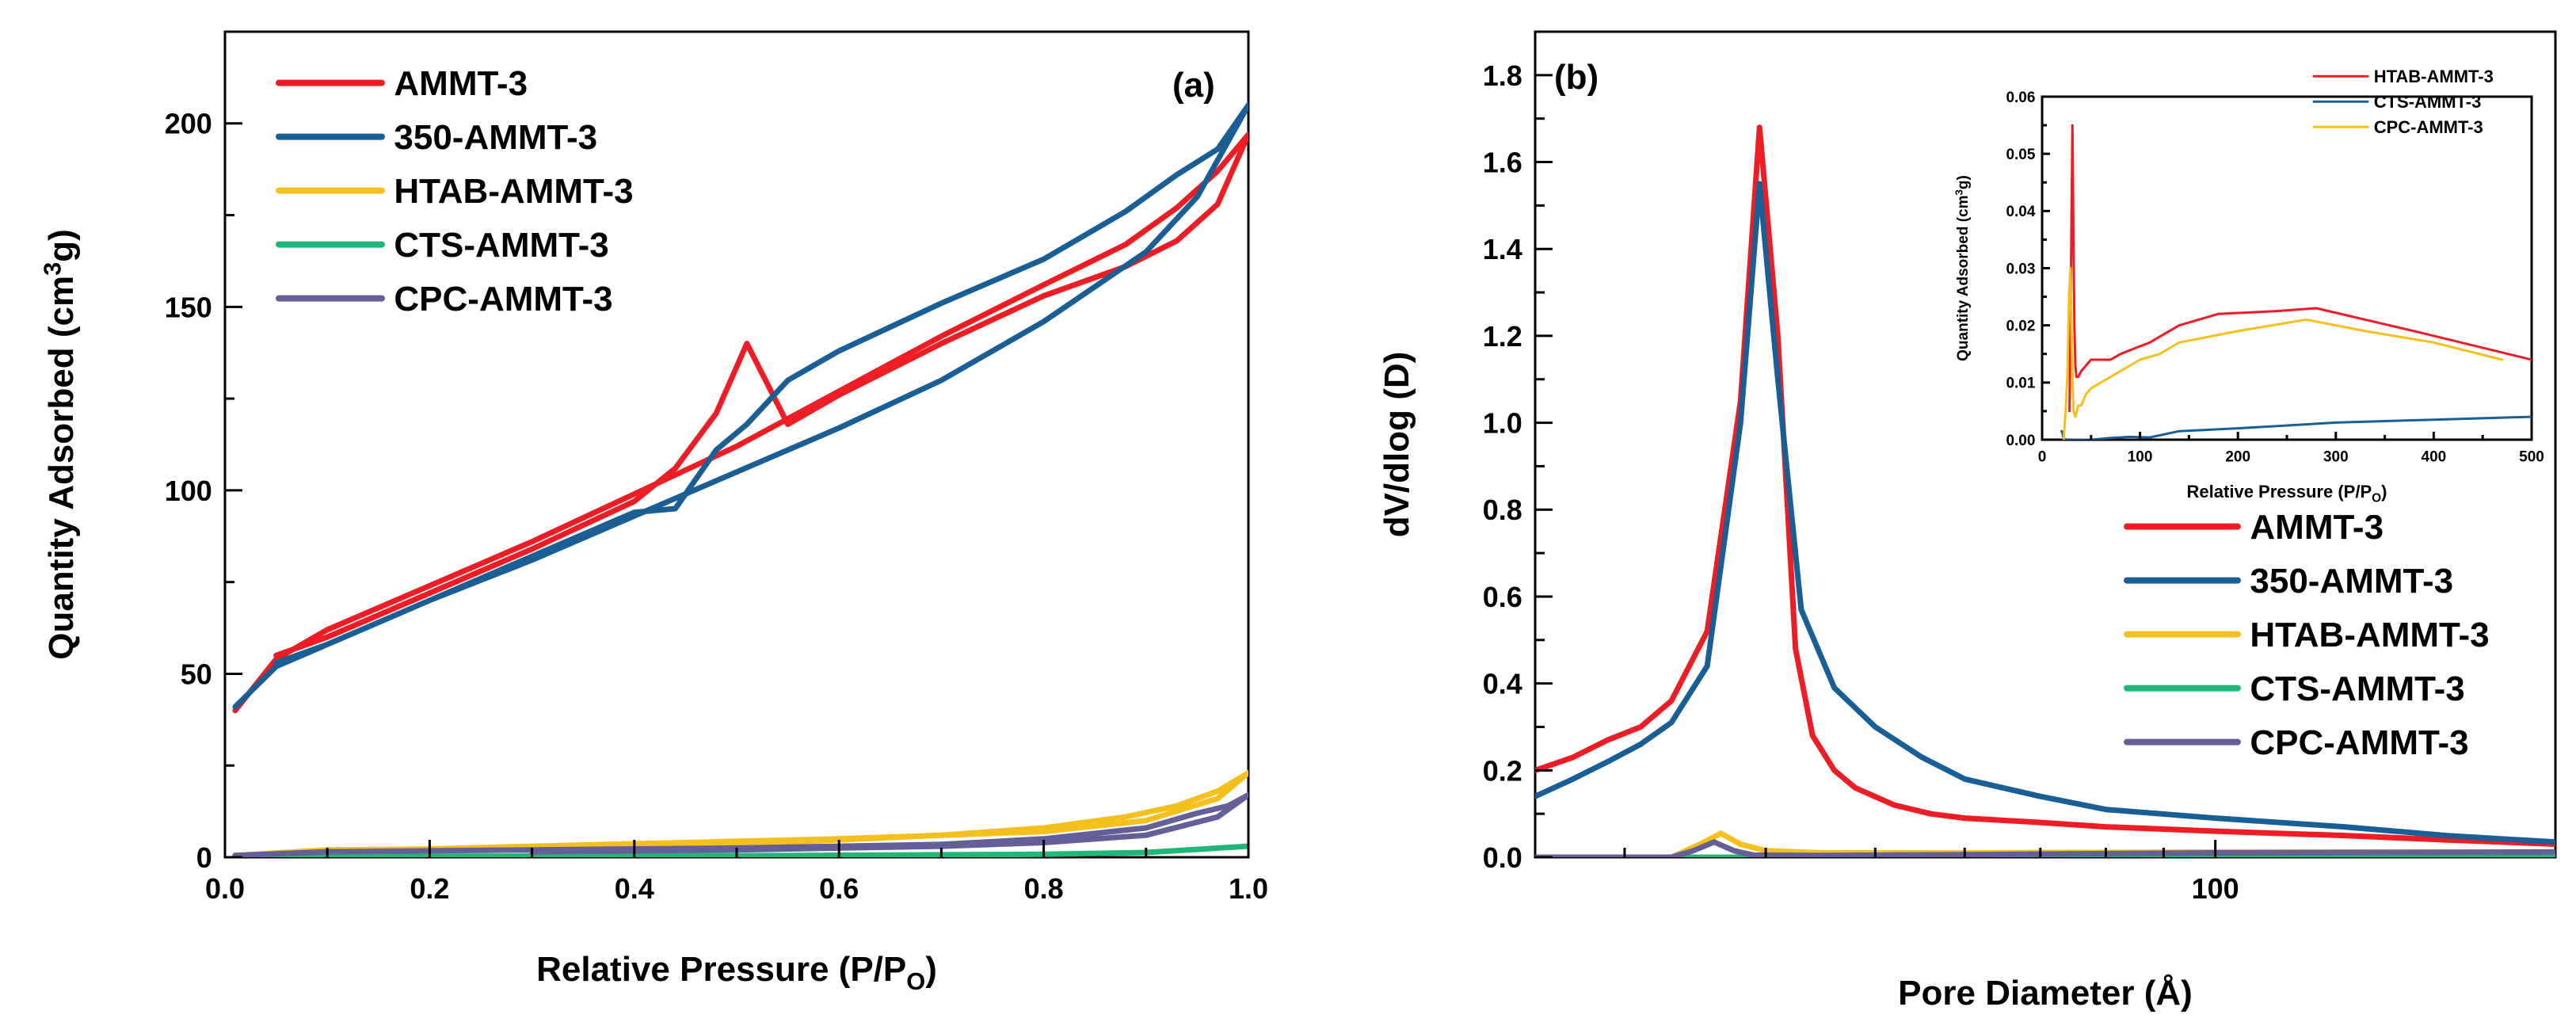 This screenshot has width=2576, height=1026. What do you see at coordinates (1502, 510) in the screenshot?
I see `y-tick-label: 0.8` at bounding box center [1502, 510].